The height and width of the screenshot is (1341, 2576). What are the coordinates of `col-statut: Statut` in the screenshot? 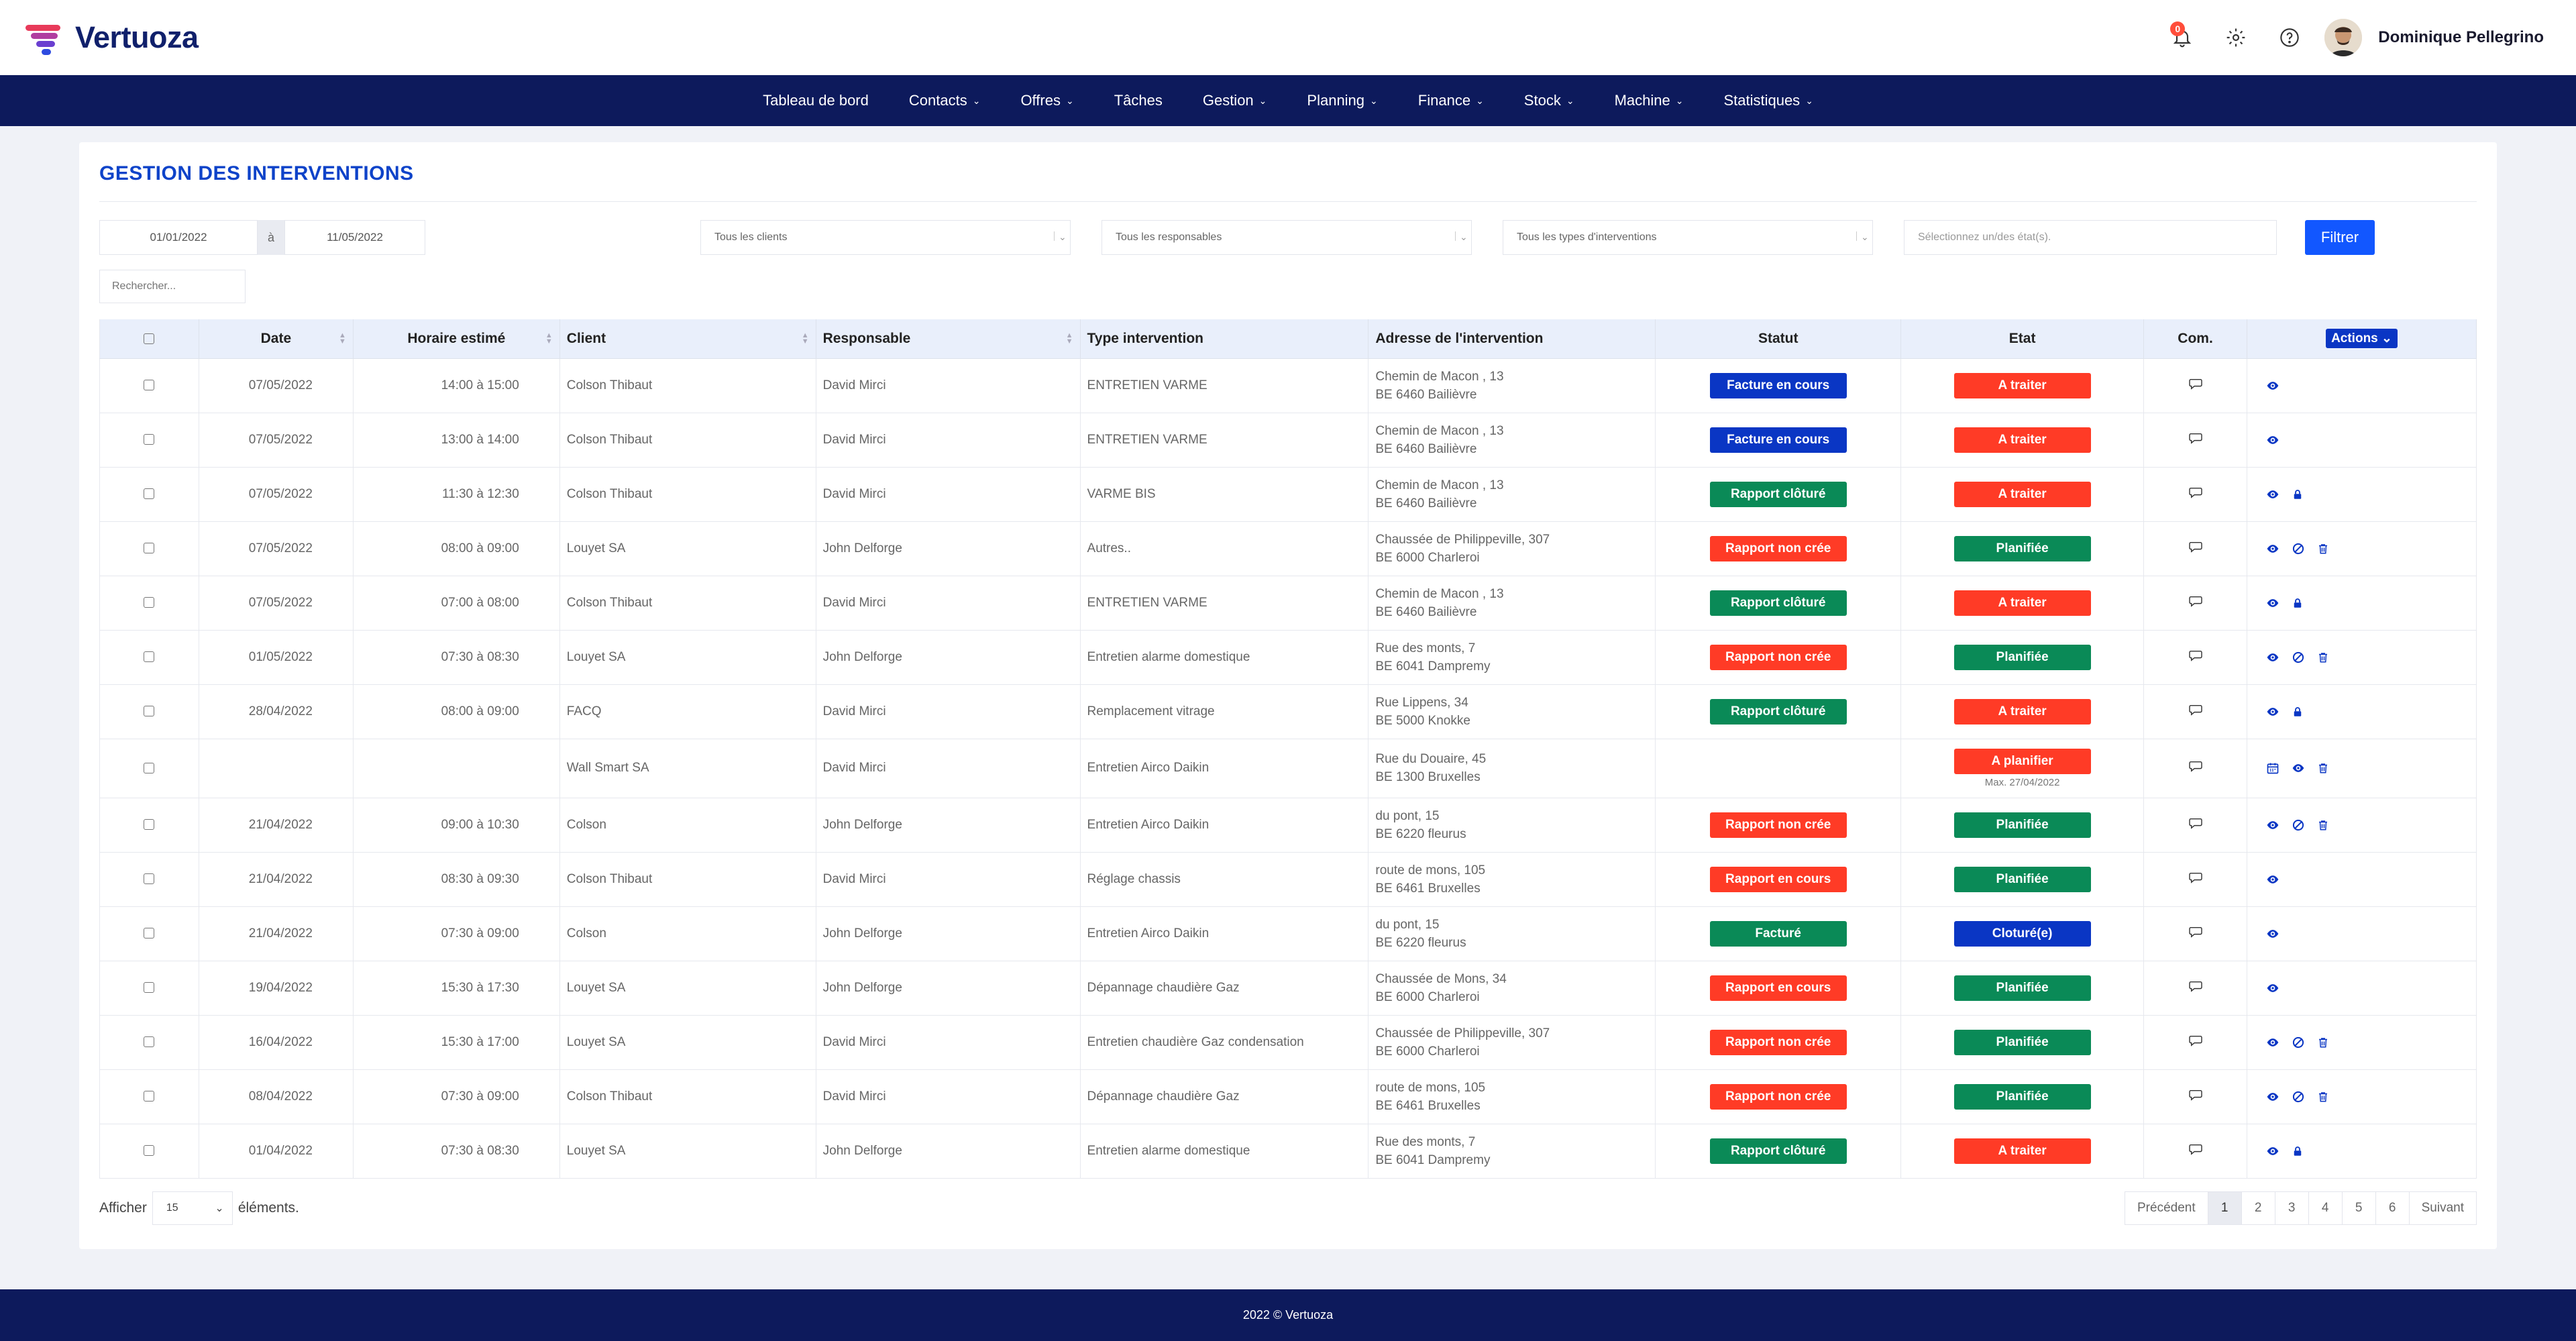 It's located at (1778, 339).